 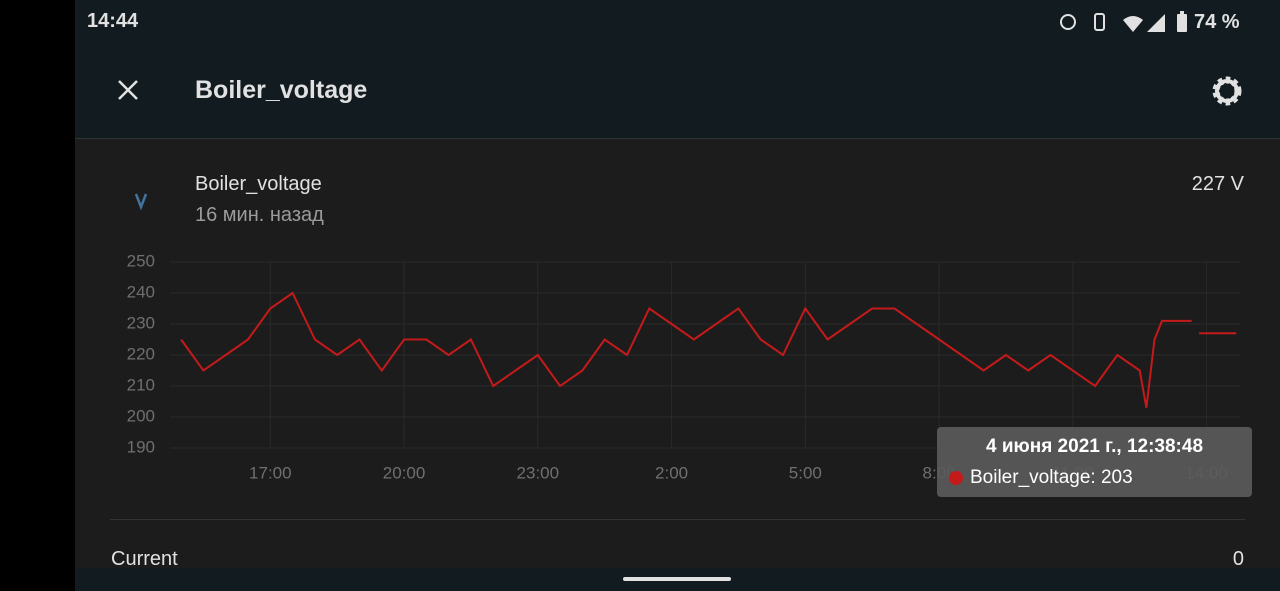 I want to click on y-tick-label: 210, so click(x=141, y=384).